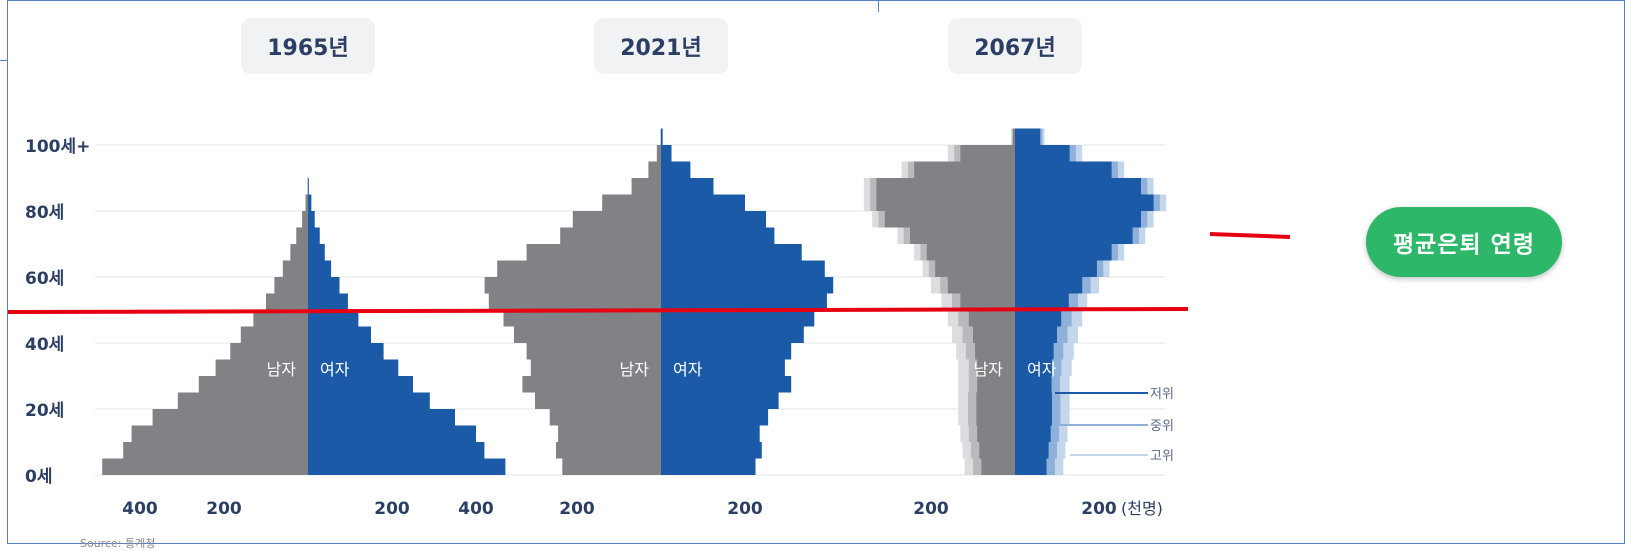  I want to click on band-label: 고위, so click(1162, 456).